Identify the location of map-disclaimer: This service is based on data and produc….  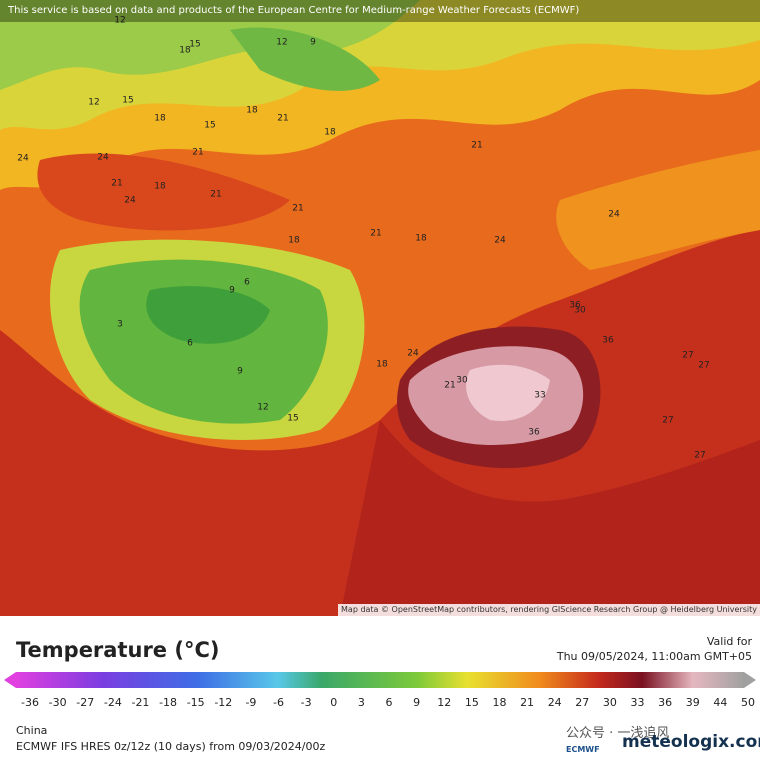
(380, 11).